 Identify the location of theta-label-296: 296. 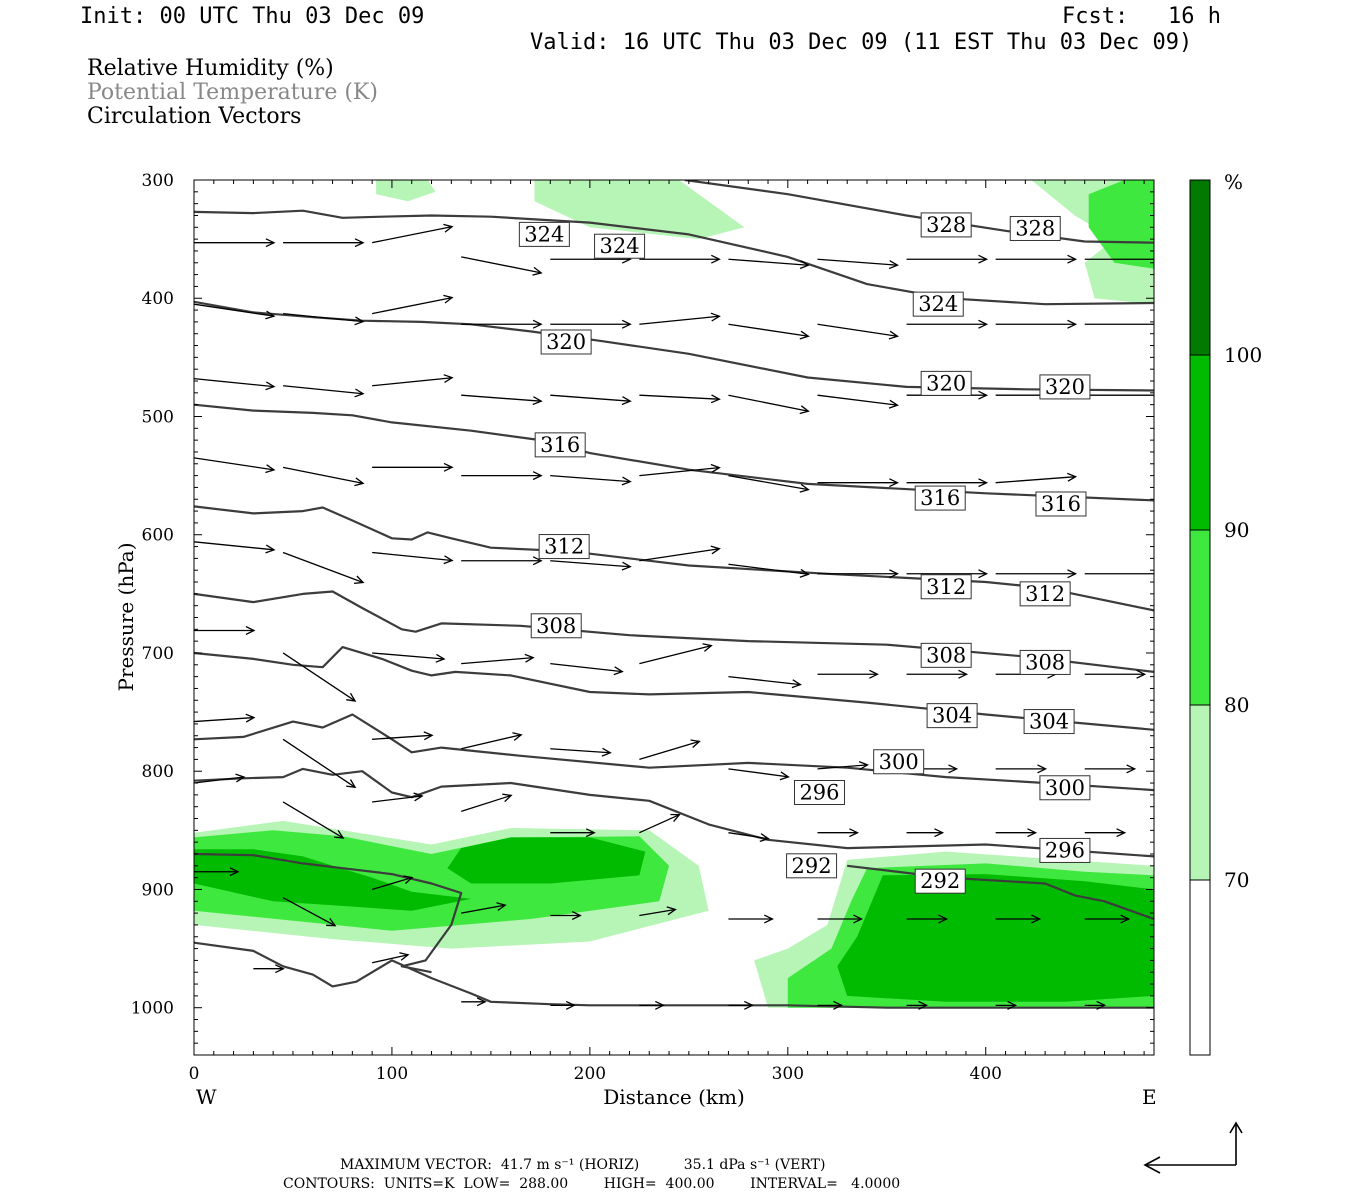
(1065, 850).